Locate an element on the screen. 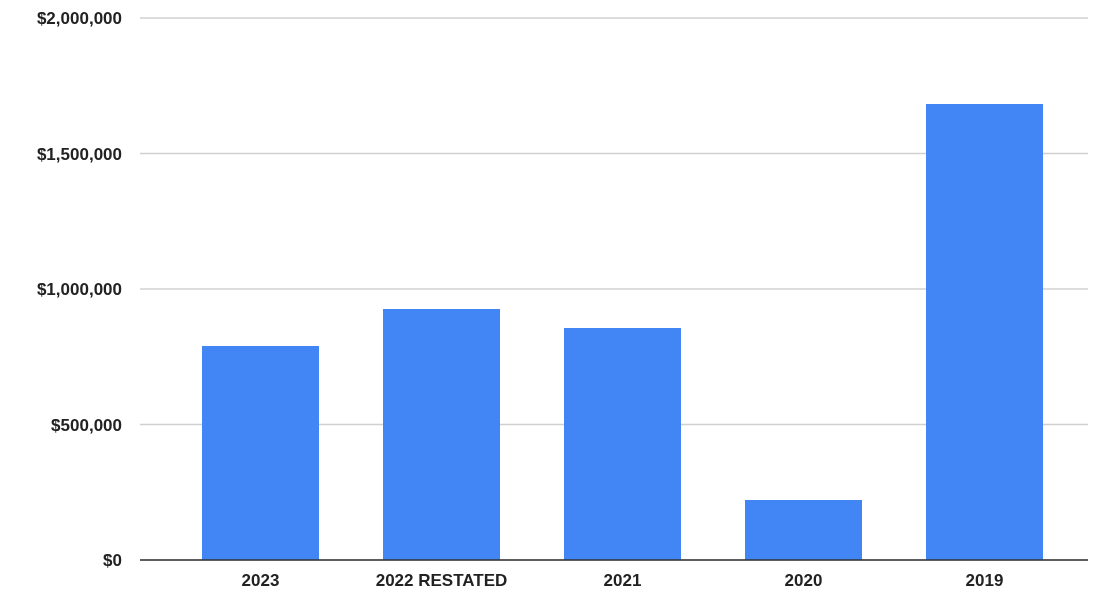 The height and width of the screenshot is (600, 1101). y-tick-label: $1,500,000 is located at coordinates (79, 154).